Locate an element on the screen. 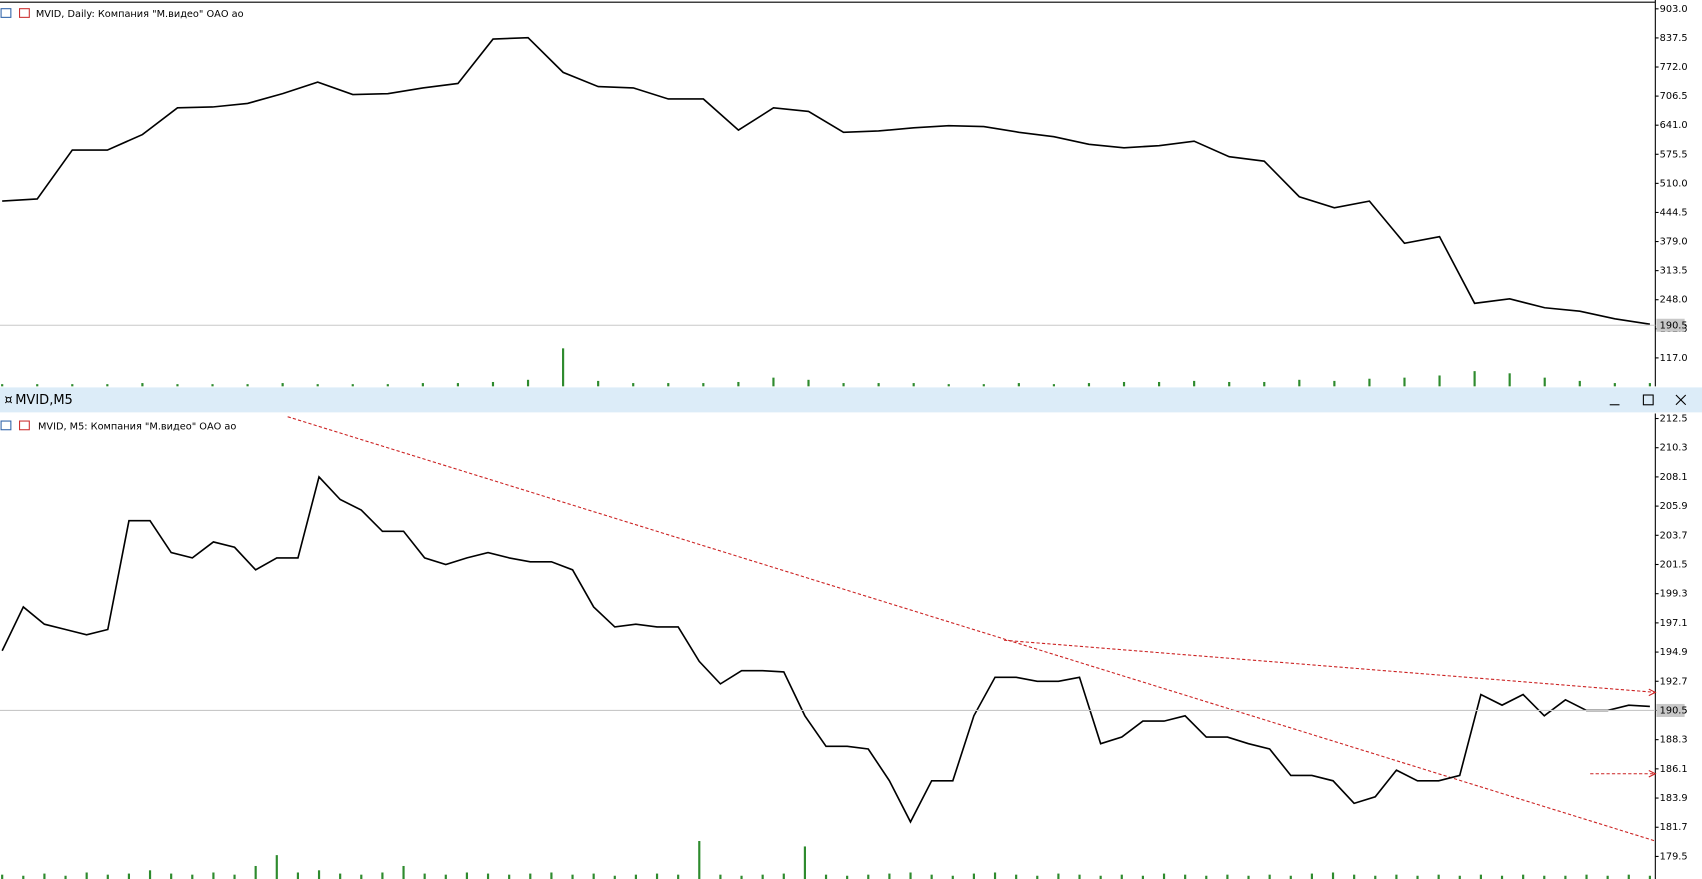  y-tick-label: 772.0 is located at coordinates (1674, 67).